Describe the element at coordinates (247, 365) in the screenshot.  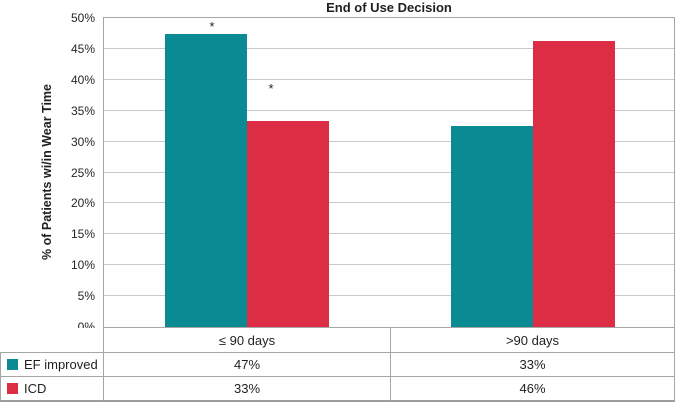
I see `table-value-cell: 47%` at that location.